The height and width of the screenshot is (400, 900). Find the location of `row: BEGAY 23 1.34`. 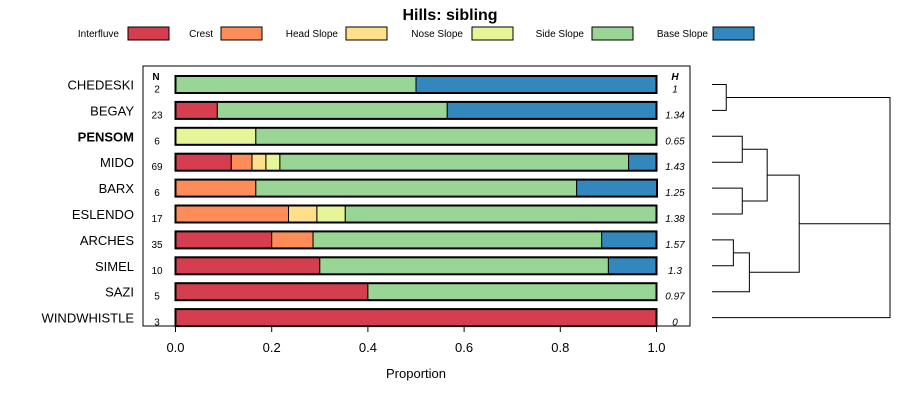

row: BEGAY 23 1.34 is located at coordinates (387, 110).